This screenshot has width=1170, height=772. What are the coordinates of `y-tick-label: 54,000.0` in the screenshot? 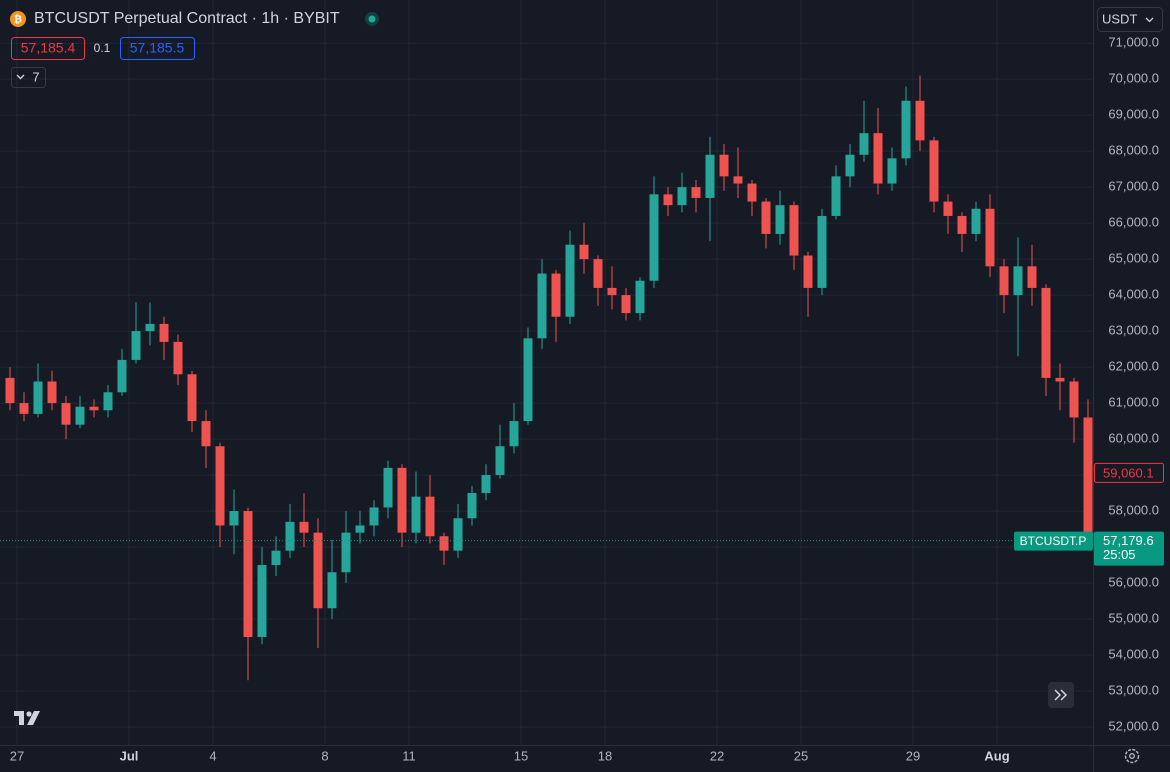 It's located at (1133, 653).